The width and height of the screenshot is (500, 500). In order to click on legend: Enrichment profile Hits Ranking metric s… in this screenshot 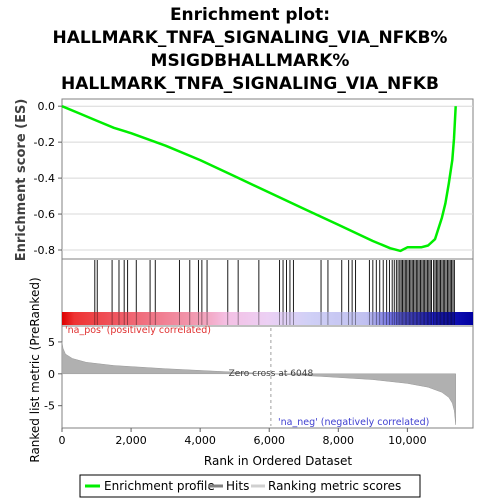, I will do `click(250, 486)`.